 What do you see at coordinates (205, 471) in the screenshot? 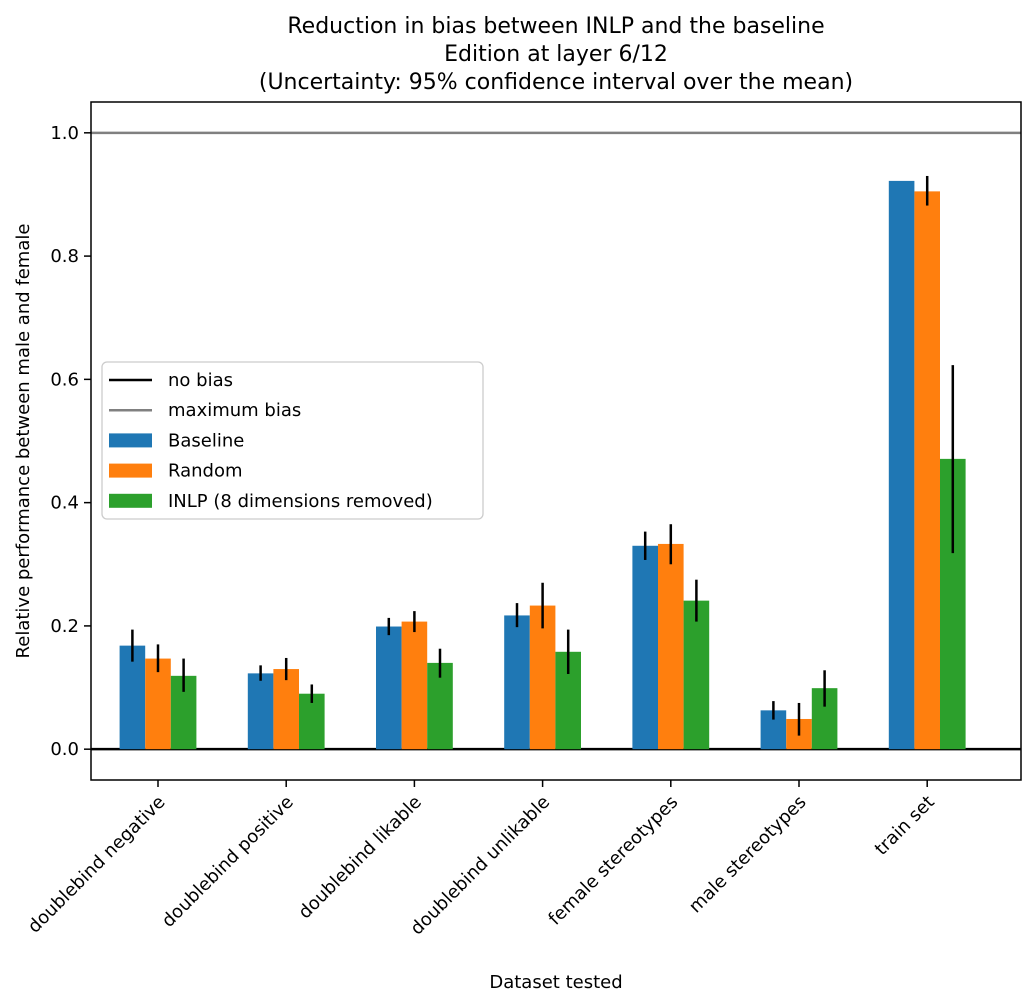
I see `legend-label-random: Random` at bounding box center [205, 471].